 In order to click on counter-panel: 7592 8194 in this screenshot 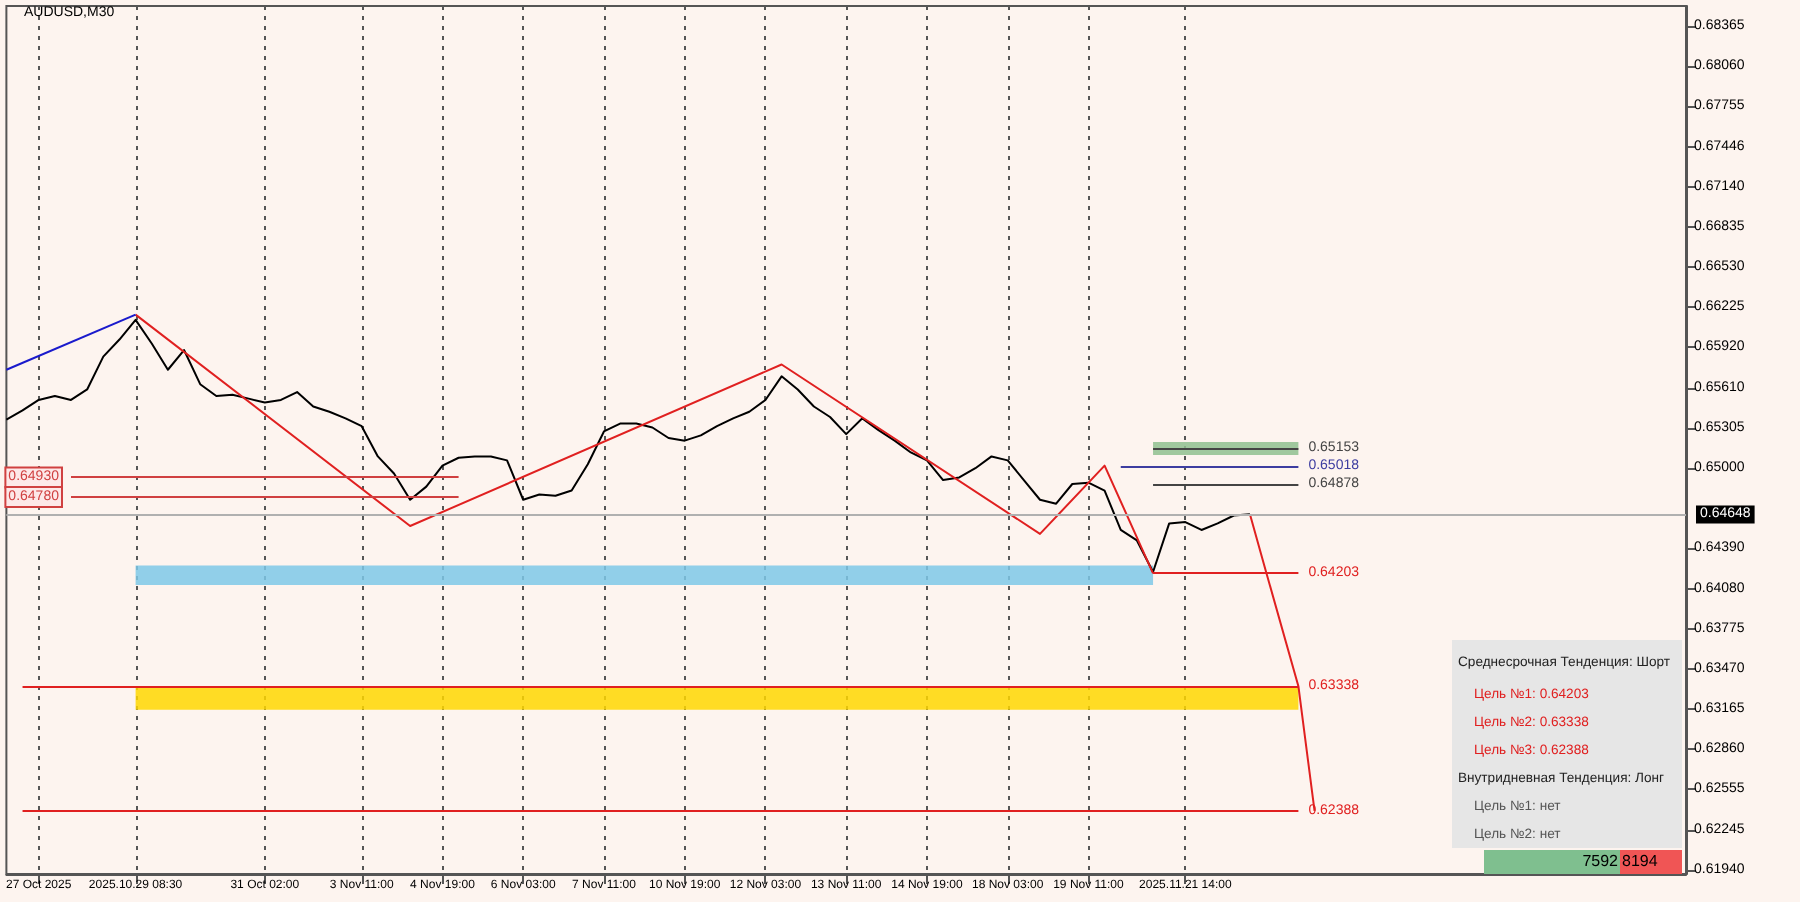, I will do `click(1583, 862)`.